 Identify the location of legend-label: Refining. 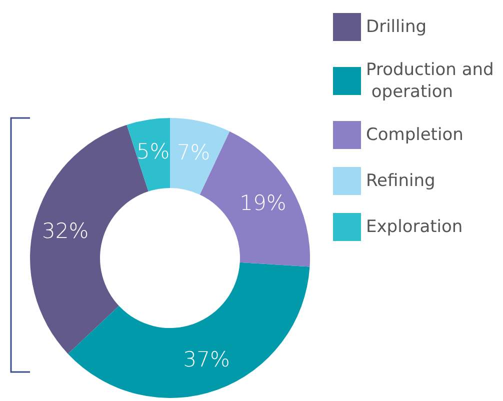
(401, 181).